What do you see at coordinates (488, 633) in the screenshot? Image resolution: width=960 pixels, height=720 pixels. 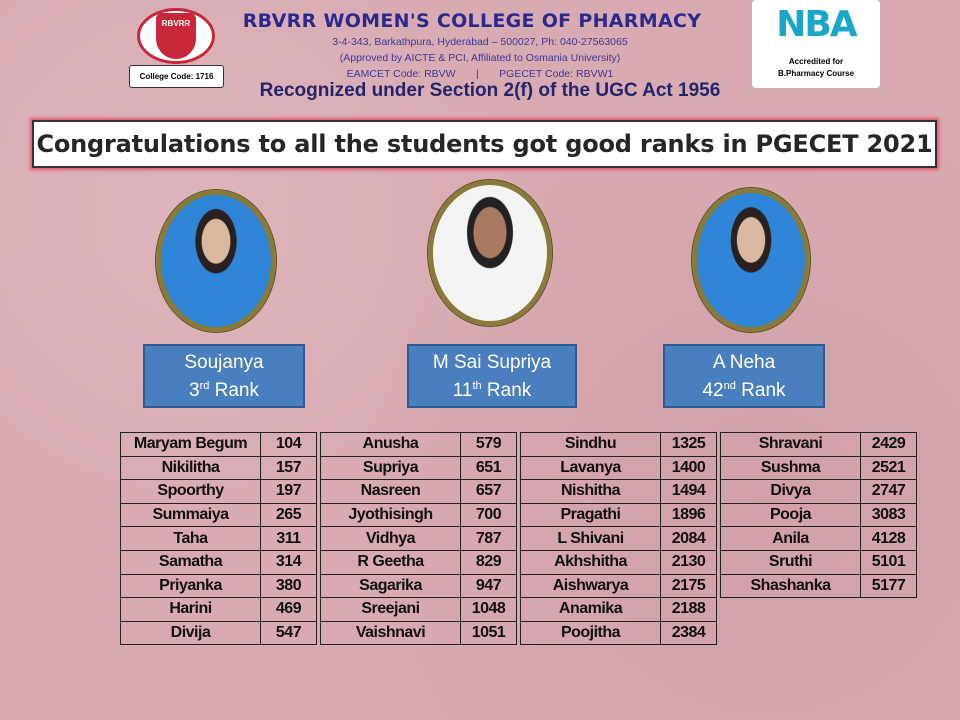 I see `student-rank: 1051` at bounding box center [488, 633].